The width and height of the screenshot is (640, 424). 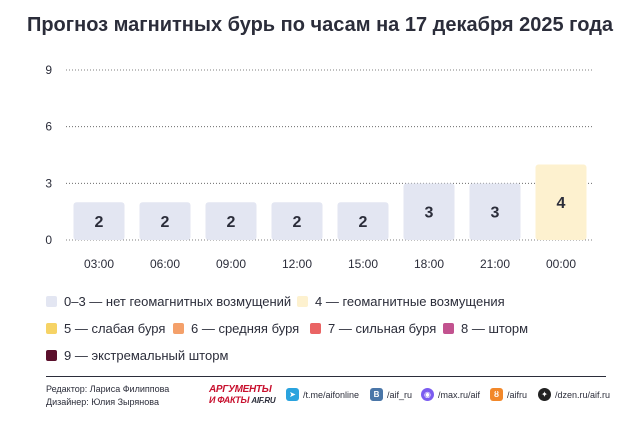 I want to click on aif-logo: АРГУМЕНТЫ И ФАКТЫ AIF.RU, so click(x=243, y=396).